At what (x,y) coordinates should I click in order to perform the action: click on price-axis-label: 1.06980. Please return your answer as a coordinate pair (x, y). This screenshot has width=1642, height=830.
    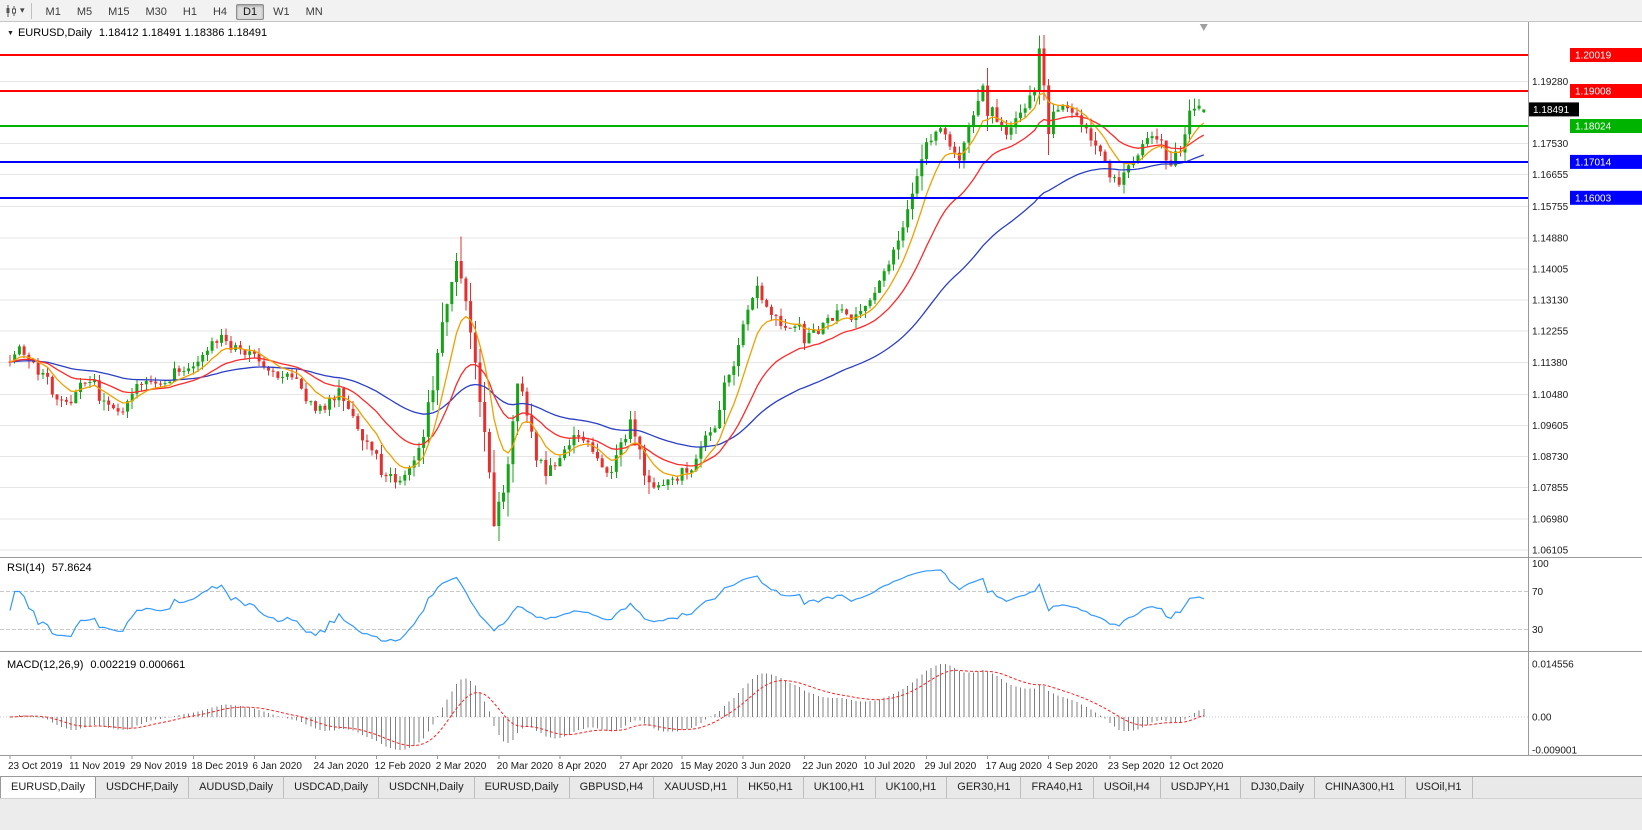
    Looking at the image, I should click on (1550, 519).